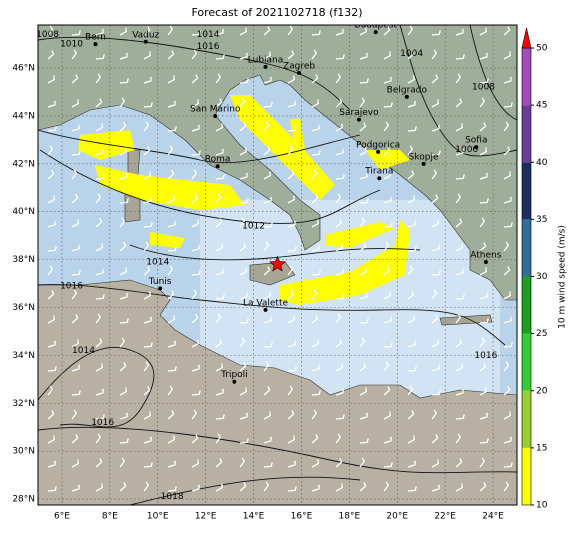  Describe the element at coordinates (23, 69) in the screenshot. I see `y-tick-label: 46°N` at that location.